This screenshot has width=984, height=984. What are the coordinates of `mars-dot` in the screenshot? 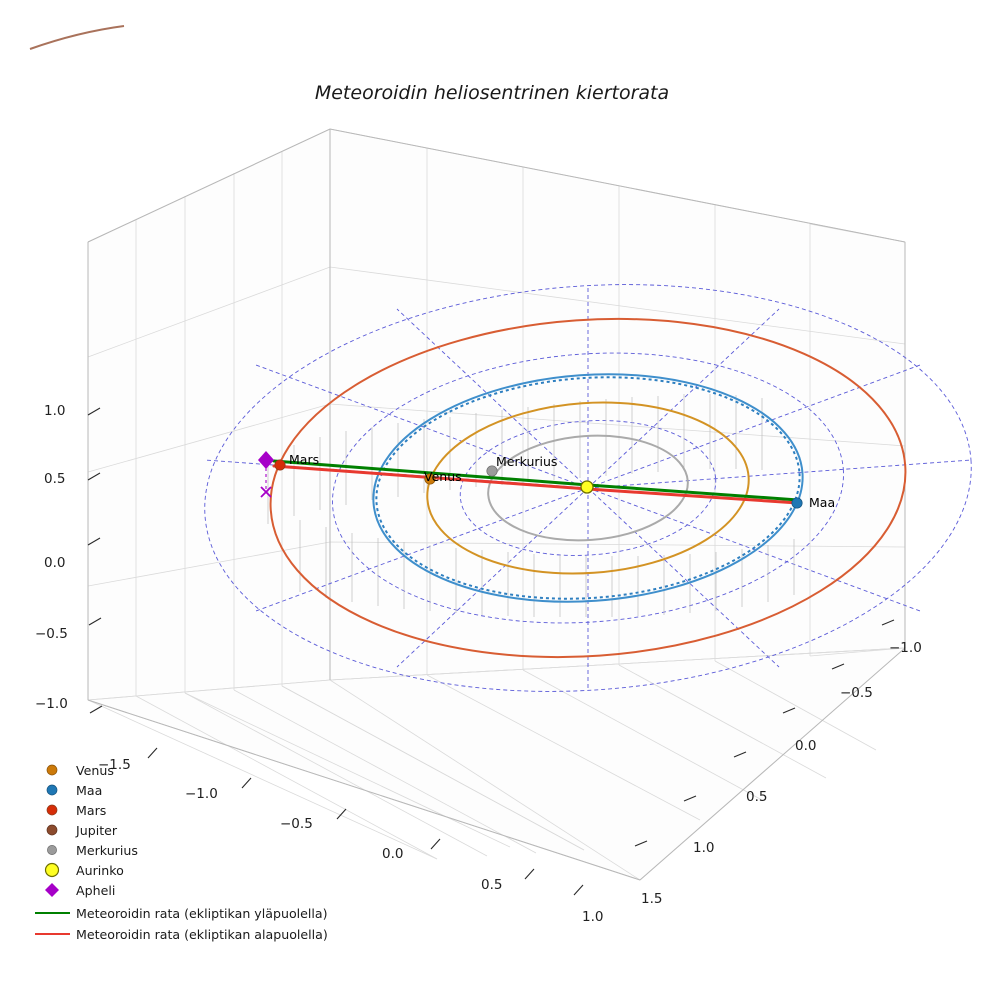 It's located at (280, 465).